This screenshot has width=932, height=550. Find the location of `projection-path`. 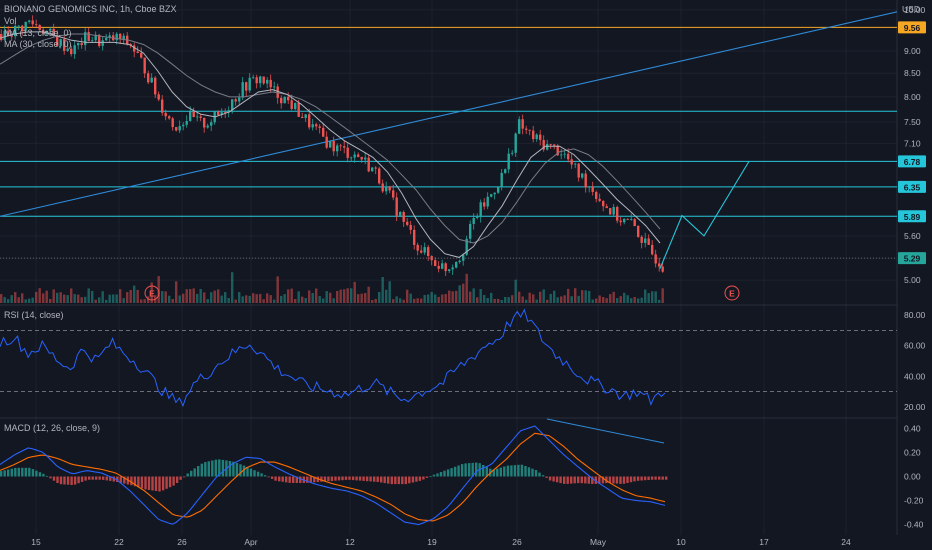

projection-path is located at coordinates (704, 215).